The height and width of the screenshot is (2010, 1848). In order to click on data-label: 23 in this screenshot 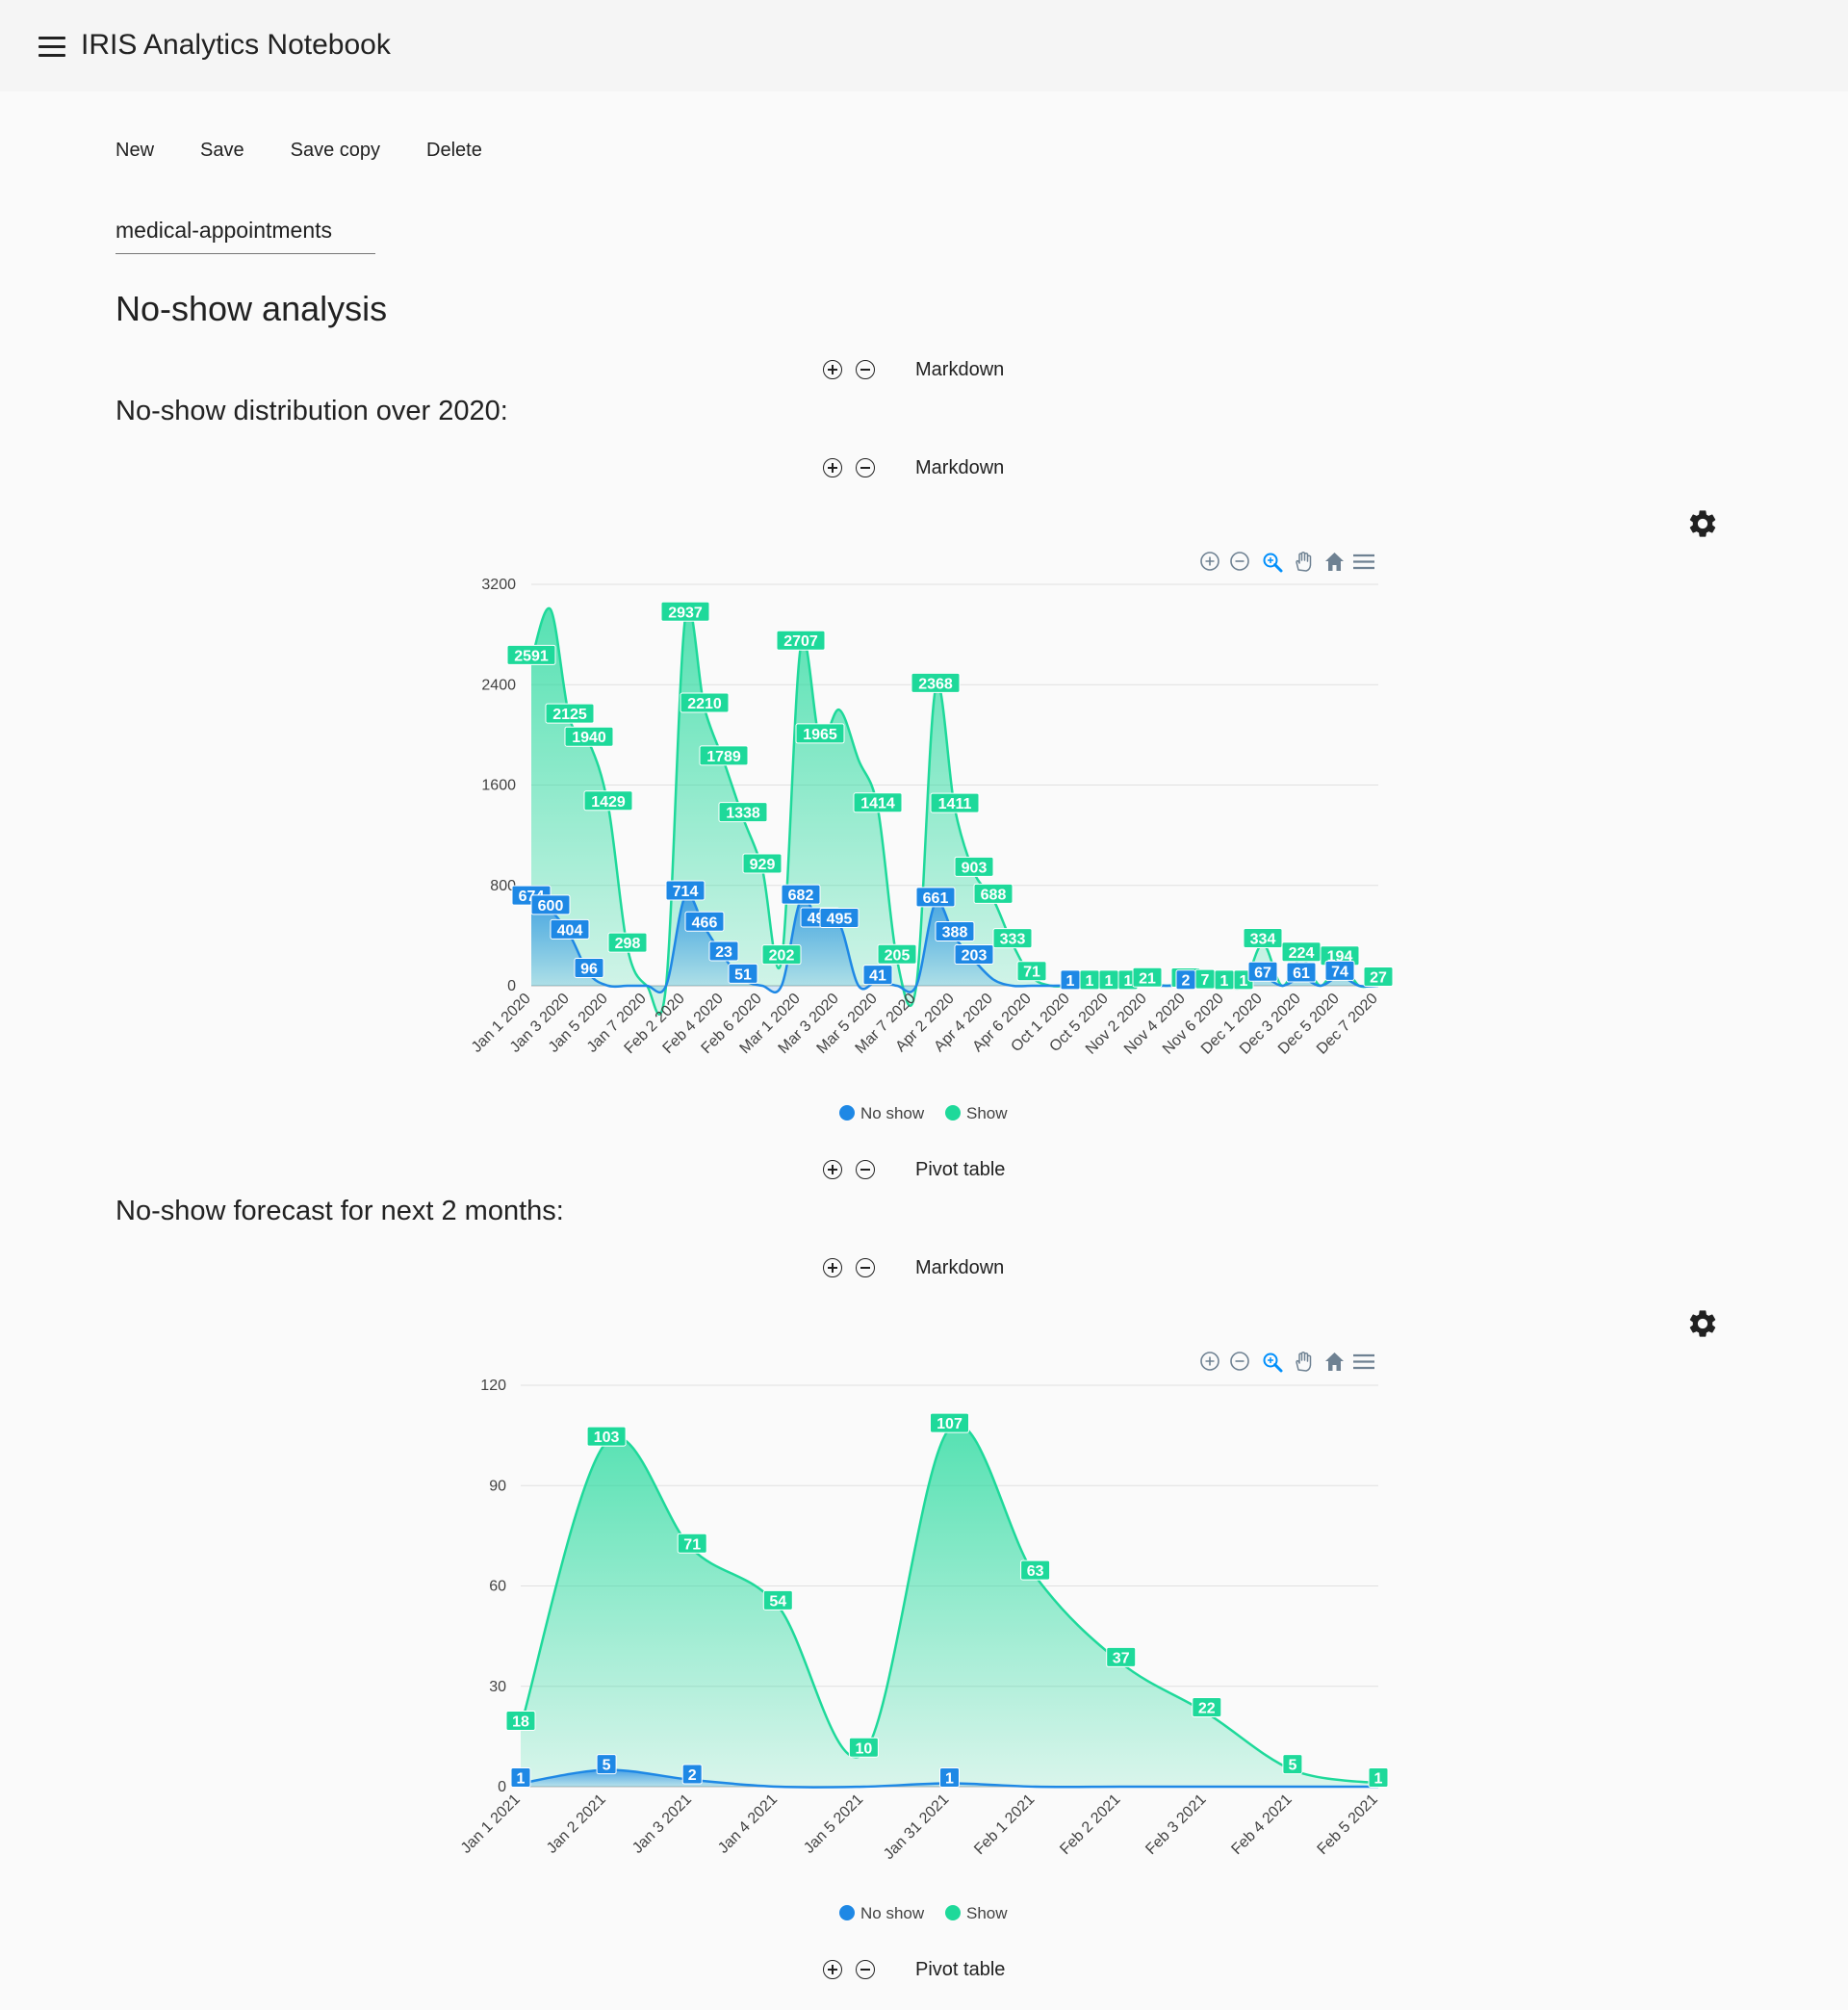, I will do `click(723, 952)`.